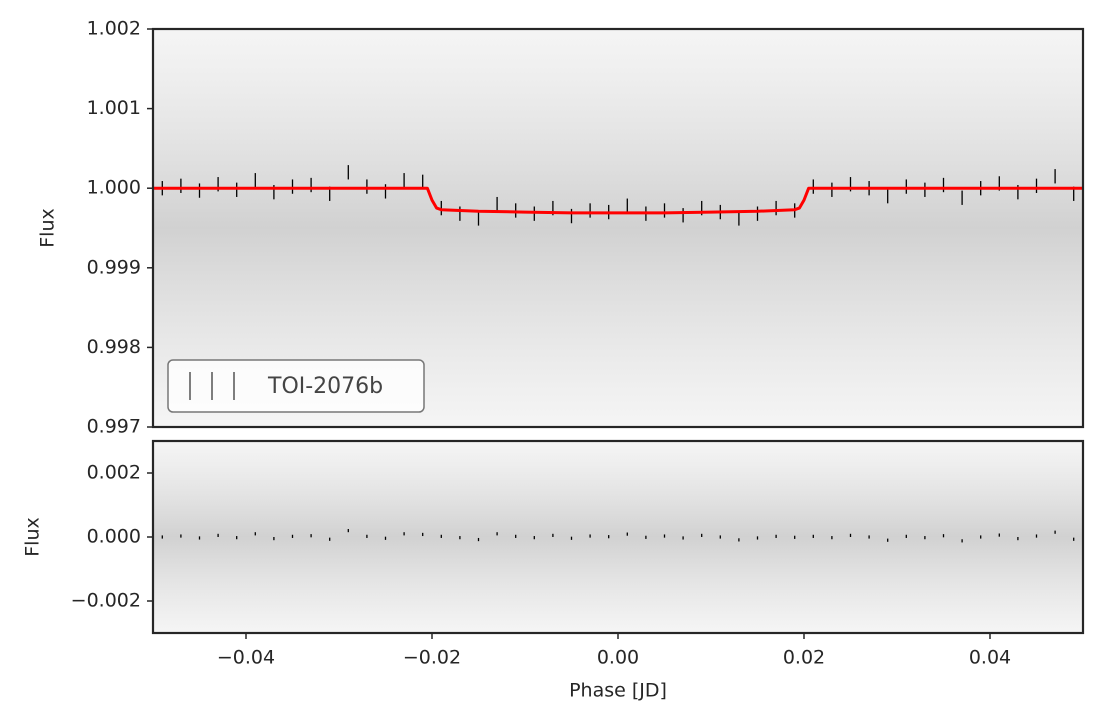 Image resolution: width=1102 pixels, height=726 pixels. What do you see at coordinates (114, 29) in the screenshot?
I see `y-tick-label: 1.002` at bounding box center [114, 29].